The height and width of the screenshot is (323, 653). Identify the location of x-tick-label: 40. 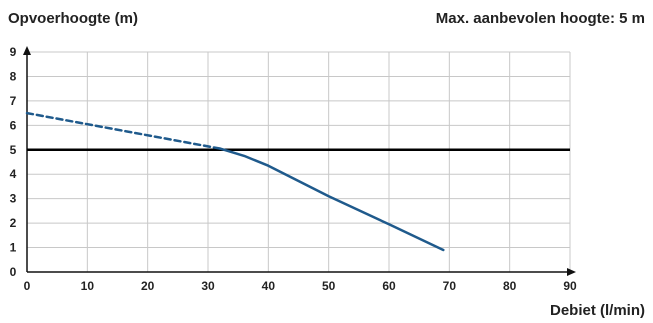
(269, 286).